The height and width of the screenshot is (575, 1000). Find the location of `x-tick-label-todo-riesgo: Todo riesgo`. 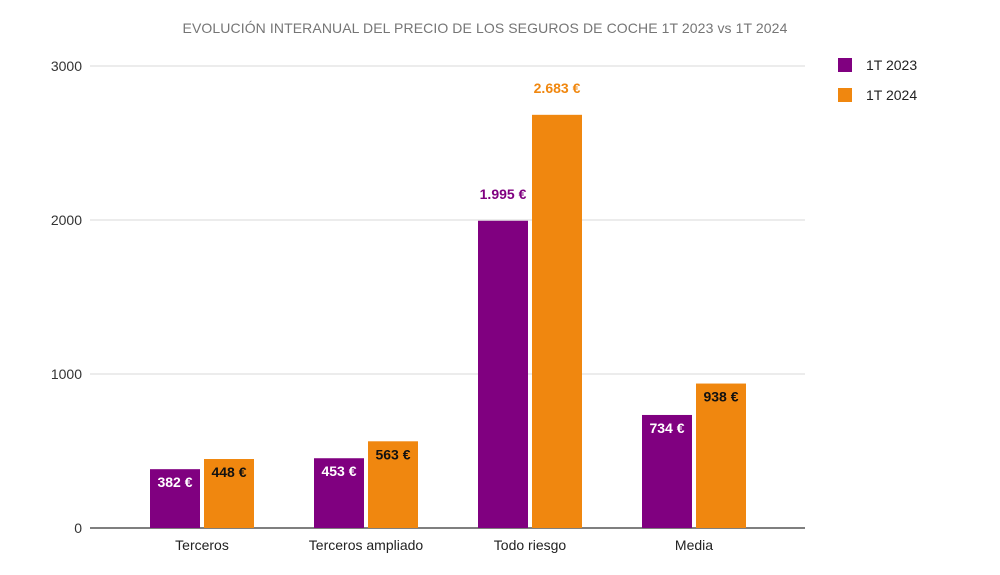

x-tick-label-todo-riesgo: Todo riesgo is located at coordinates (530, 545).